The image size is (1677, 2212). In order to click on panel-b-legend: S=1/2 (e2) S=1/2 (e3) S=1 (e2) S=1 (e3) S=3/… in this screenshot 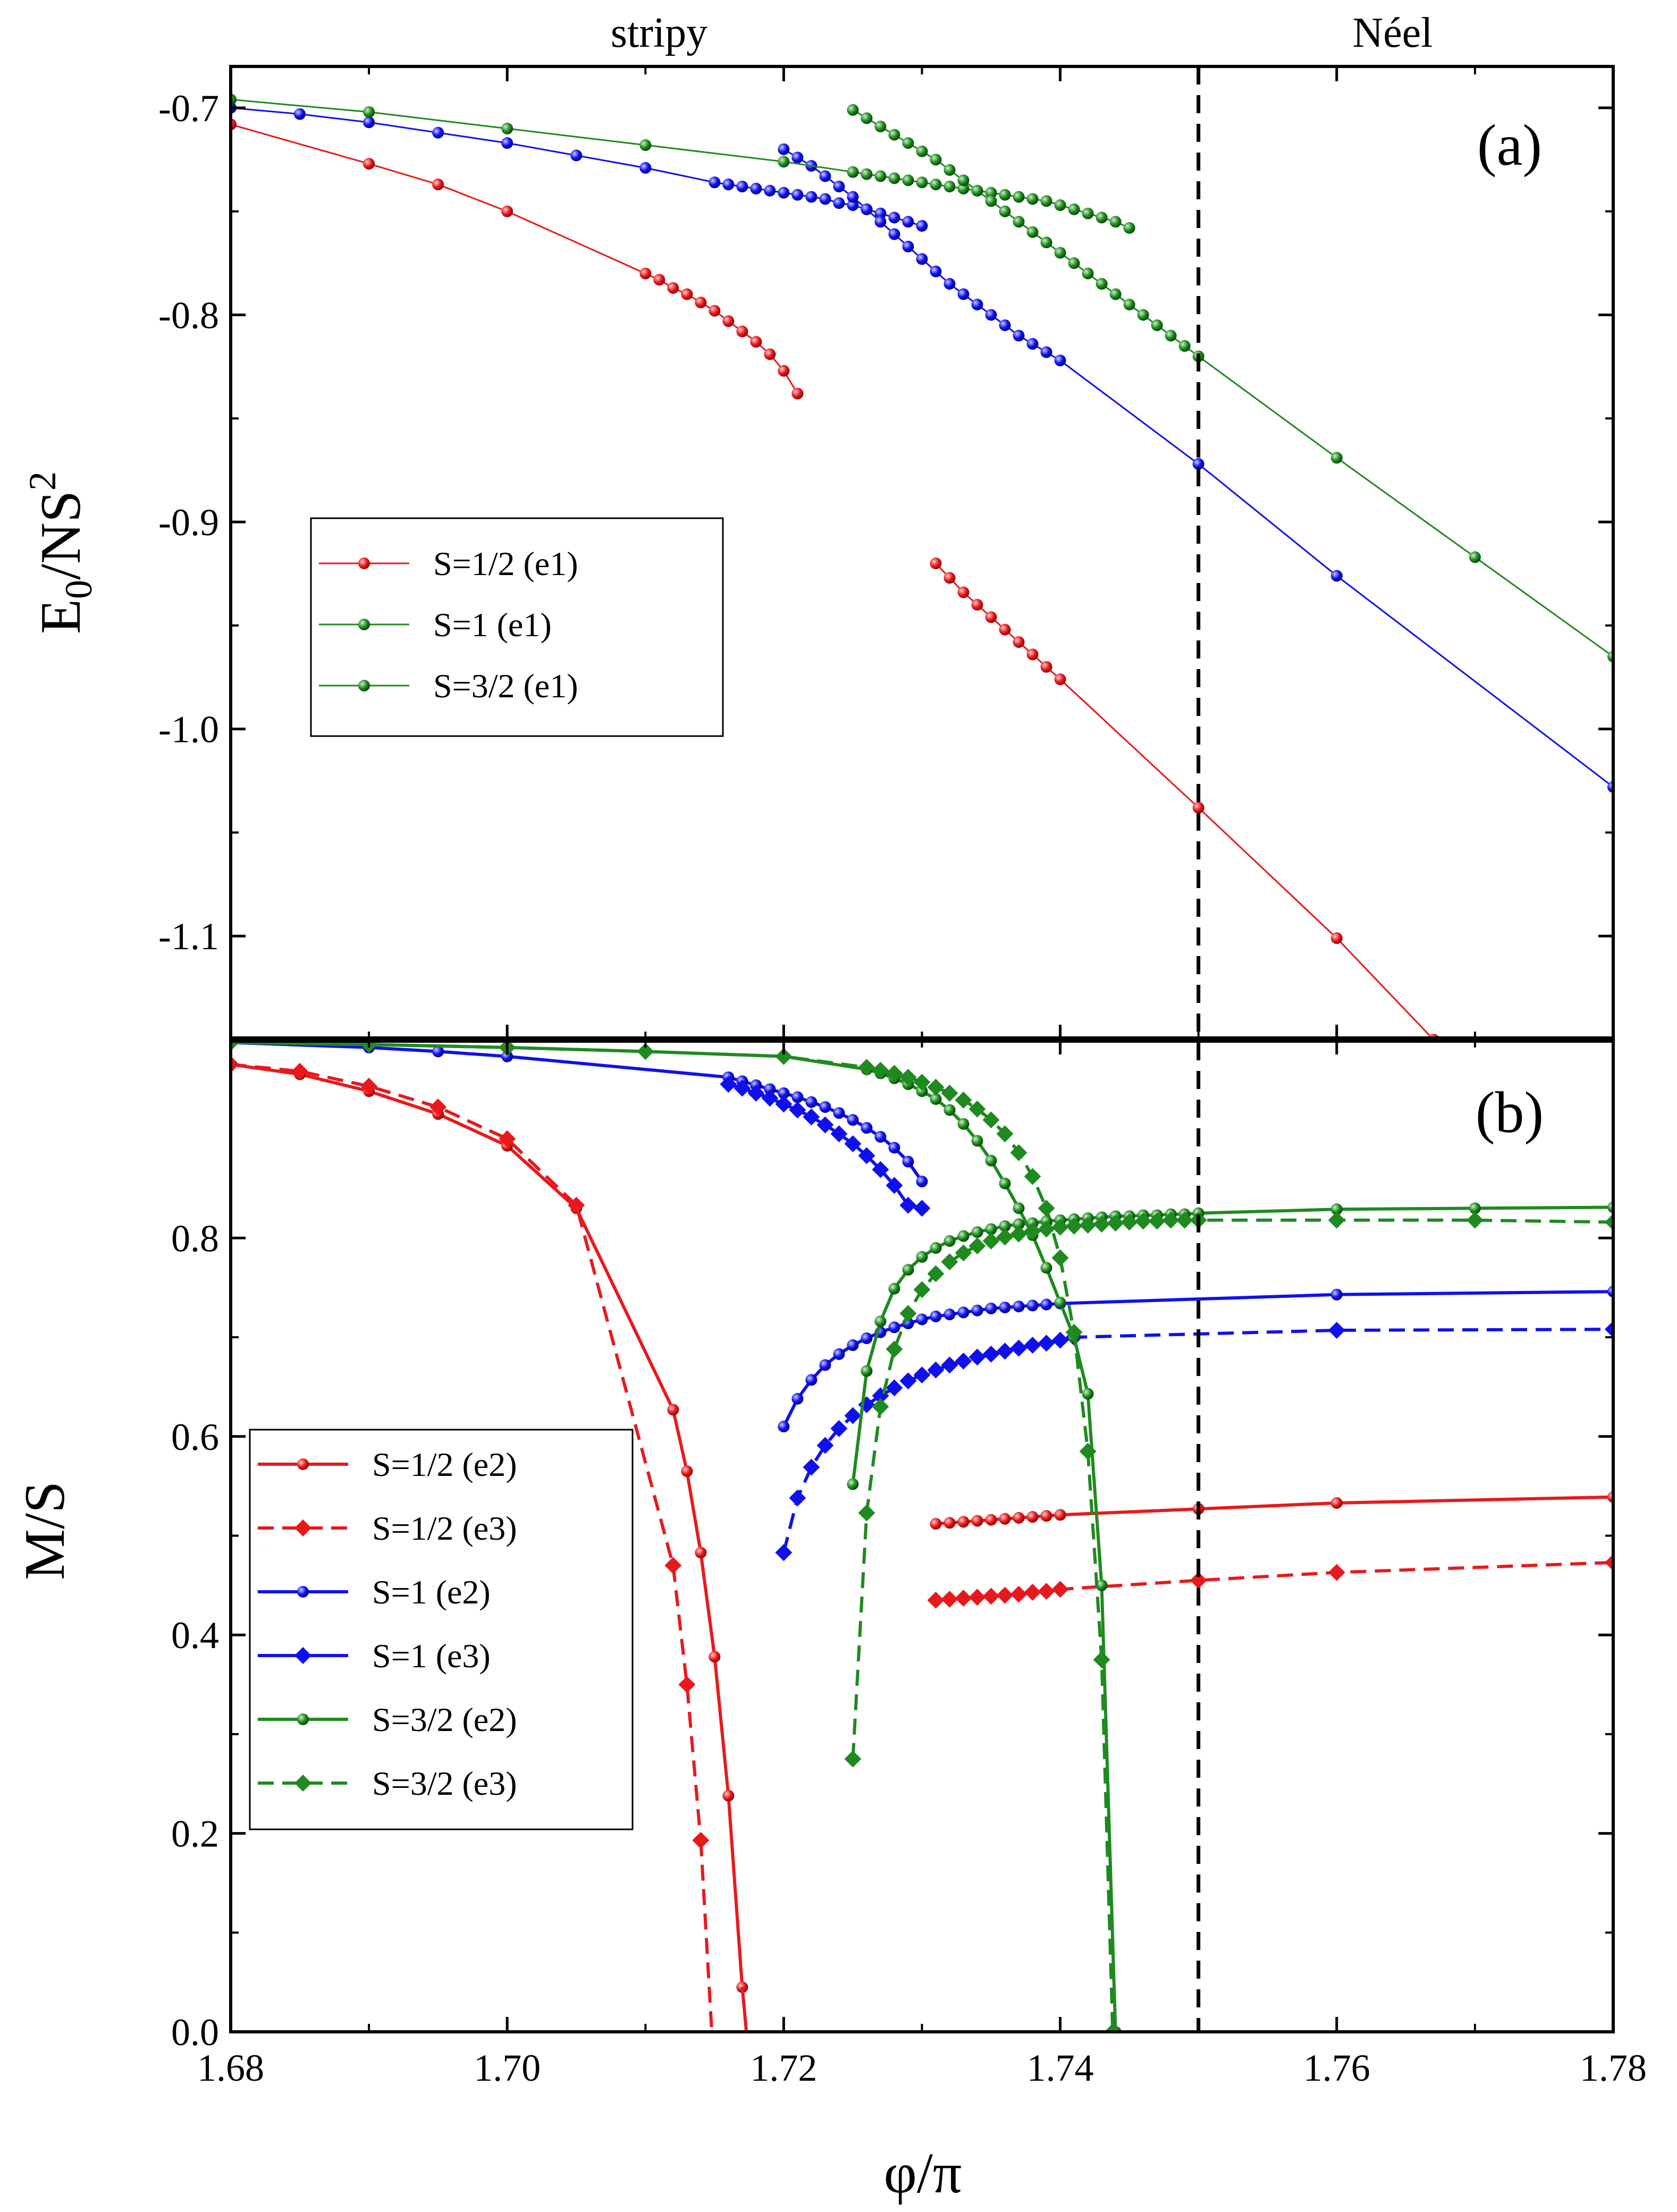, I will do `click(441, 1629)`.